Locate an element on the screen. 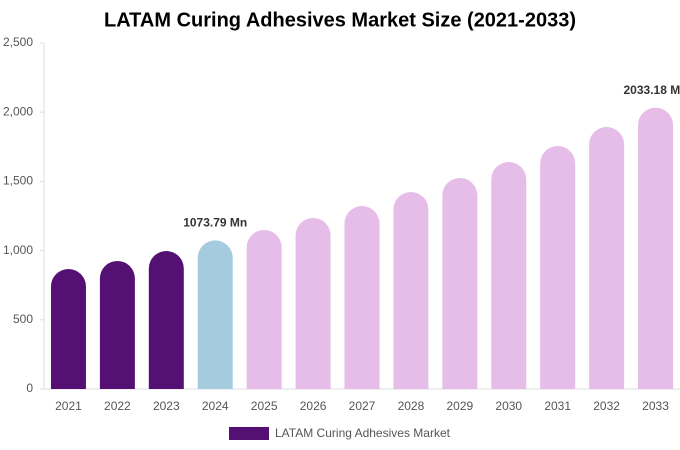 The width and height of the screenshot is (680, 450). y-tick-label: 2,500 is located at coordinates (18, 42).